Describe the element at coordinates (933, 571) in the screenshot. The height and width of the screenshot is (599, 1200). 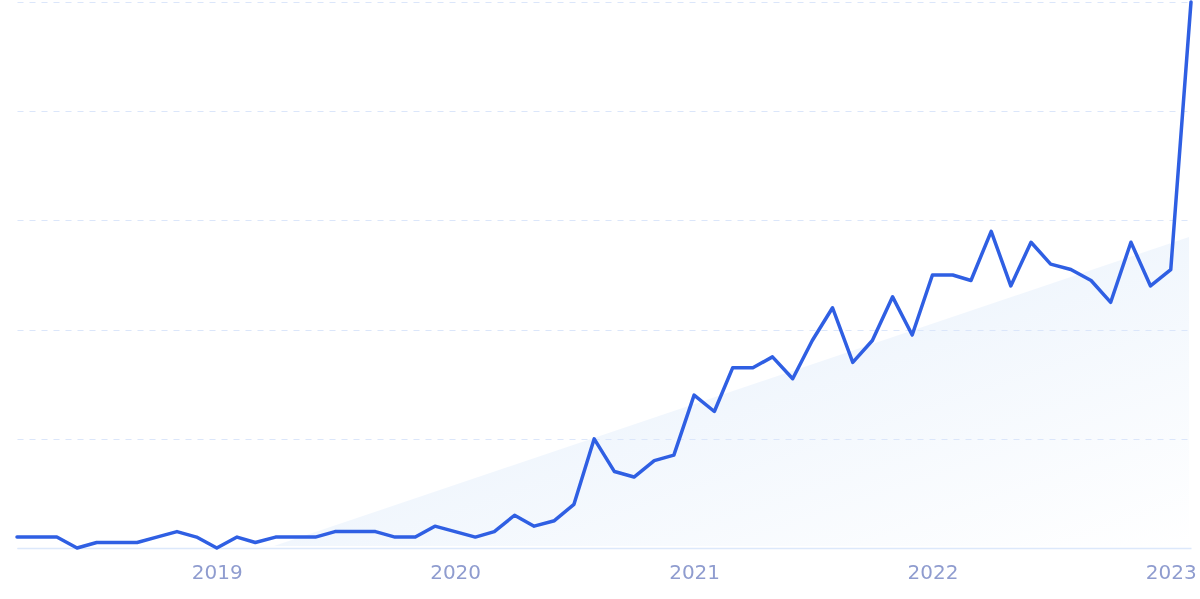
I see `x-tick-label: 2022` at that location.